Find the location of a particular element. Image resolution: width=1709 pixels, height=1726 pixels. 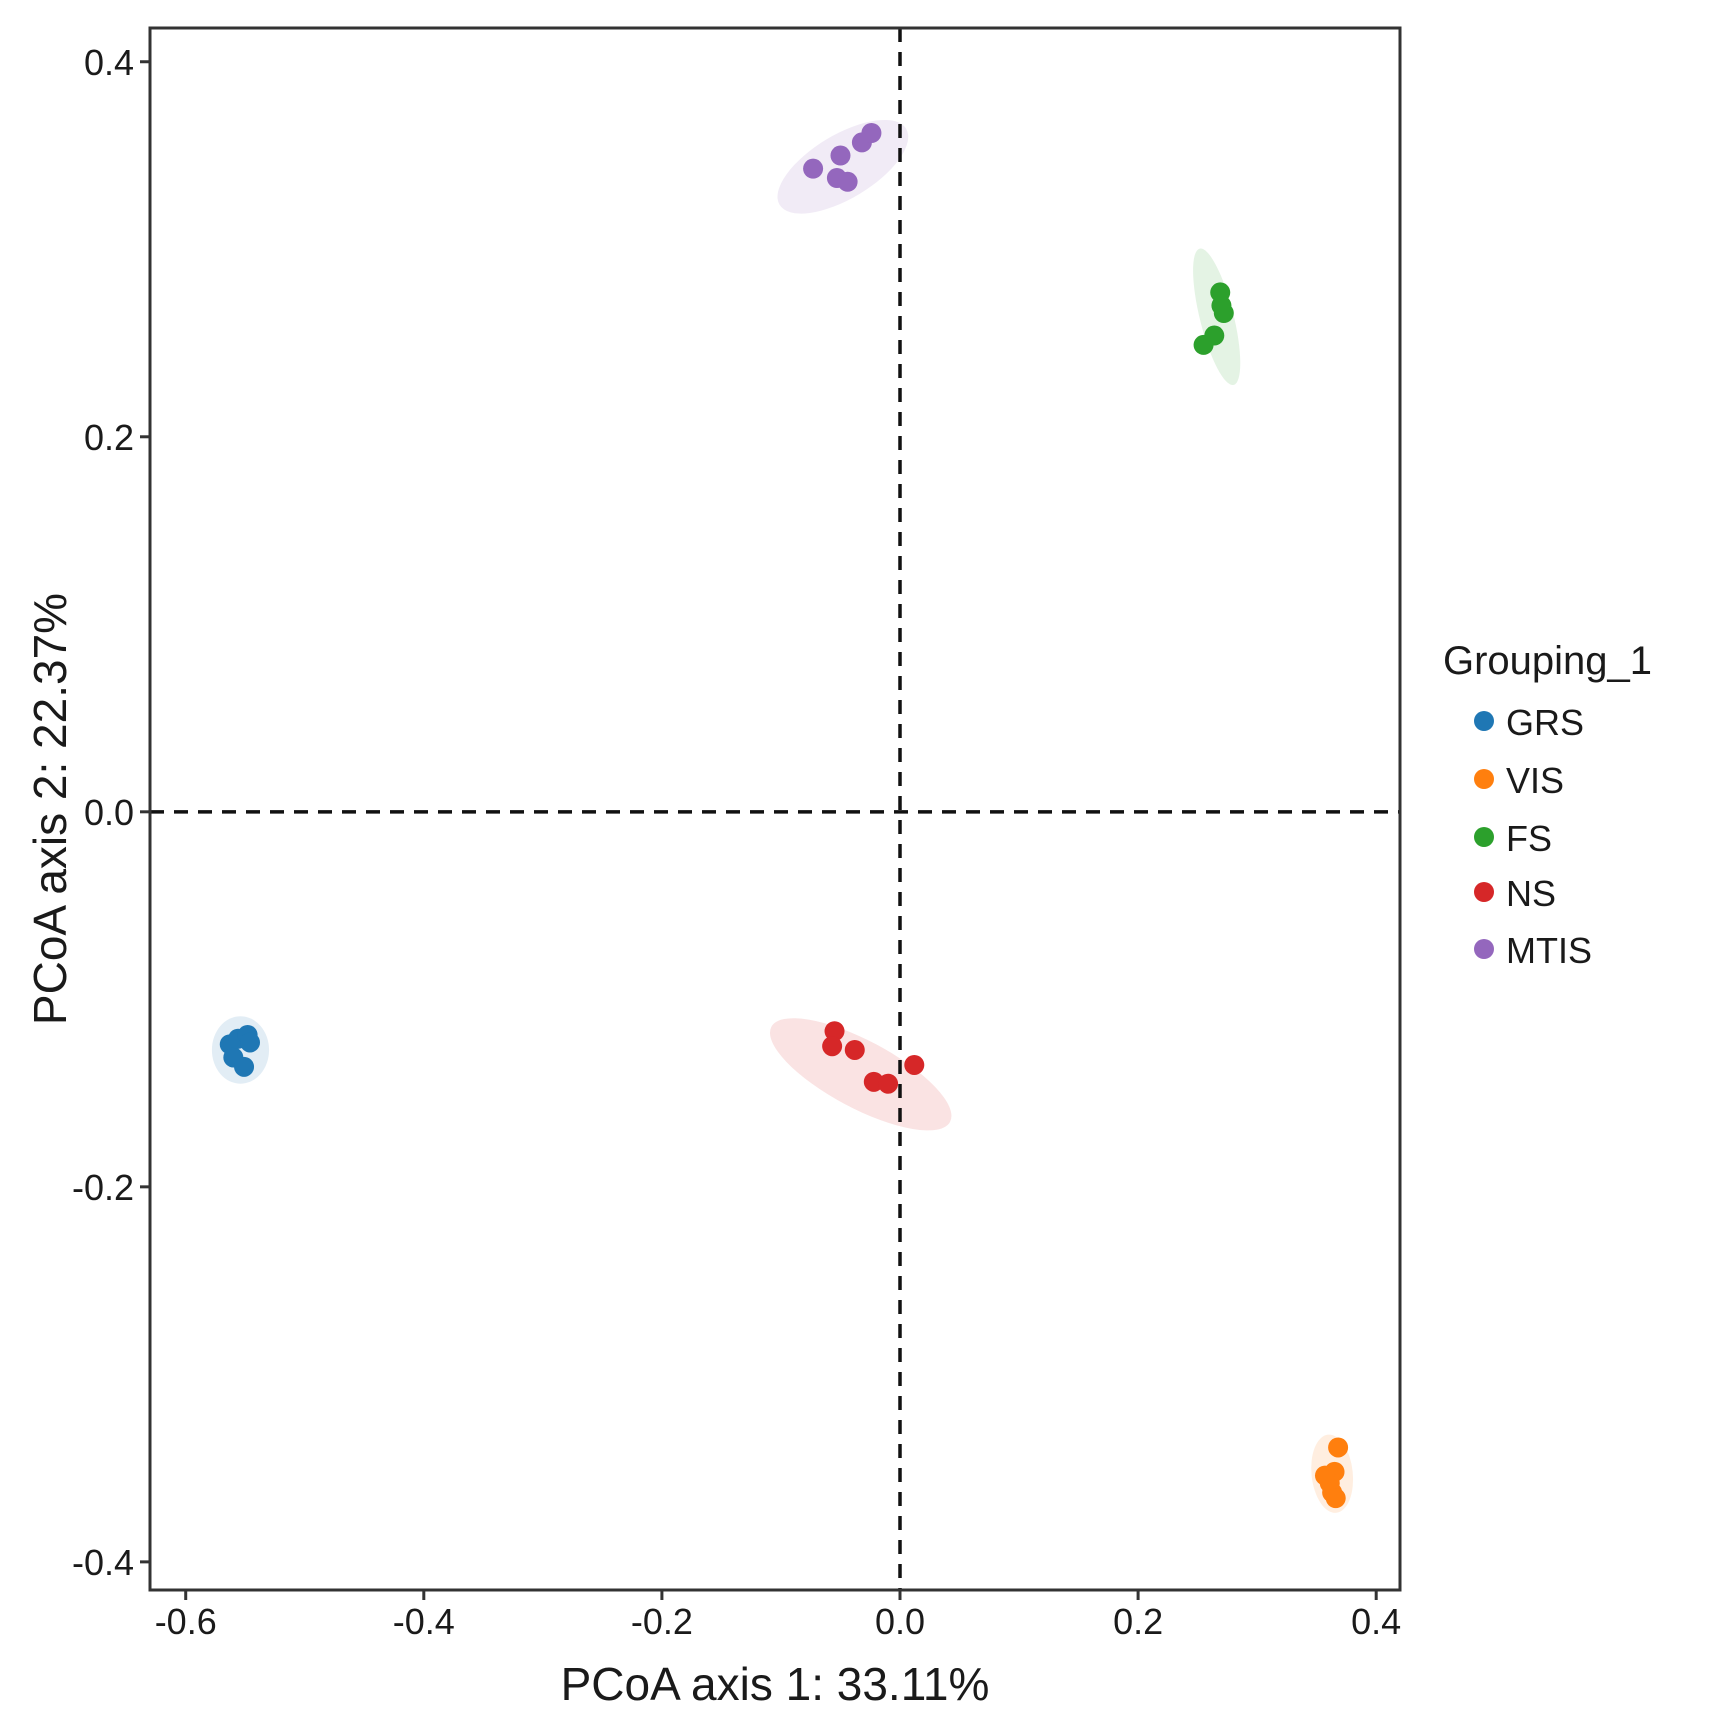

legend: Grouping_1 GRS VIS FS NS MTIS is located at coordinates (1547, 805).